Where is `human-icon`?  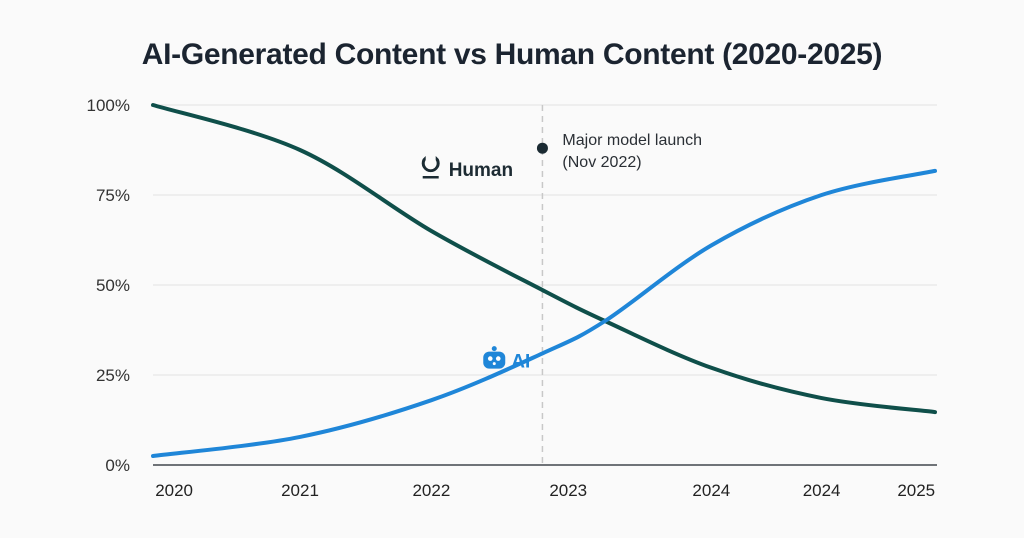 human-icon is located at coordinates (430, 167).